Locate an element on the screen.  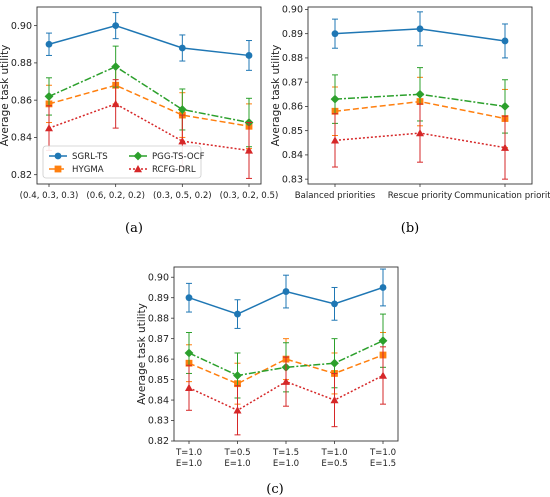
x-tick-label: E=1.5 is located at coordinates (383, 464).